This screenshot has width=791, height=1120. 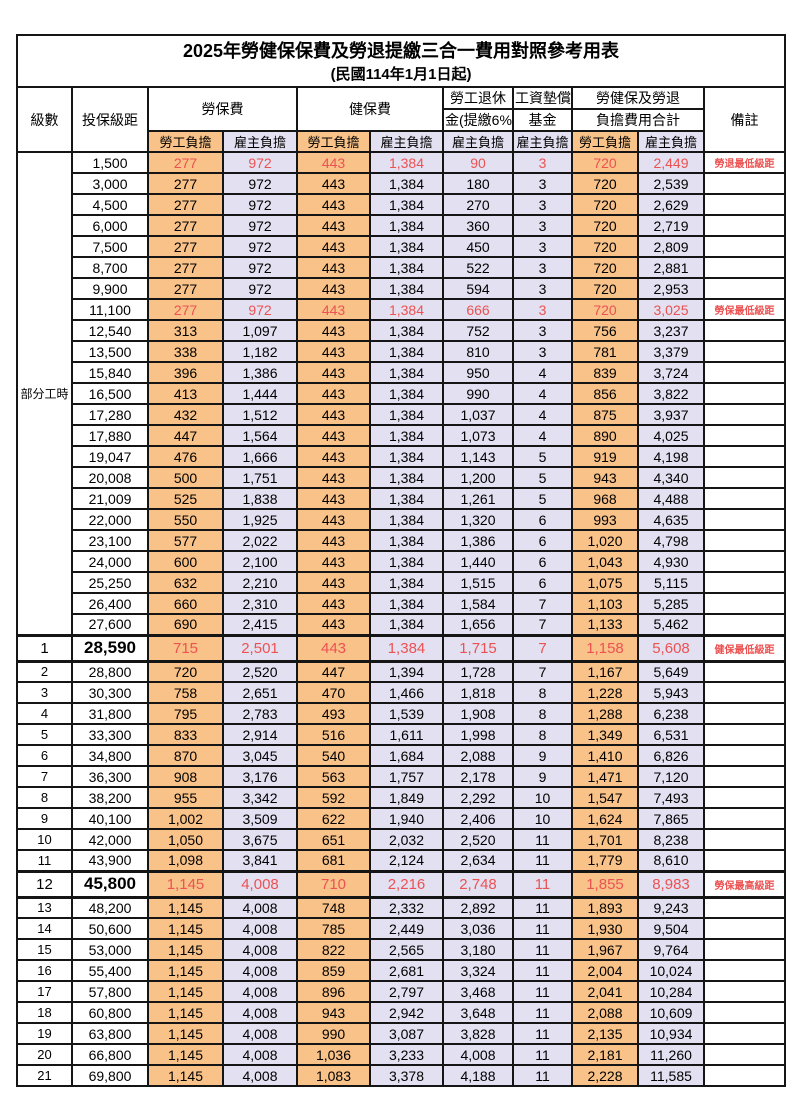 I want to click on cell-total-employee: 1,471, so click(x=605, y=776).